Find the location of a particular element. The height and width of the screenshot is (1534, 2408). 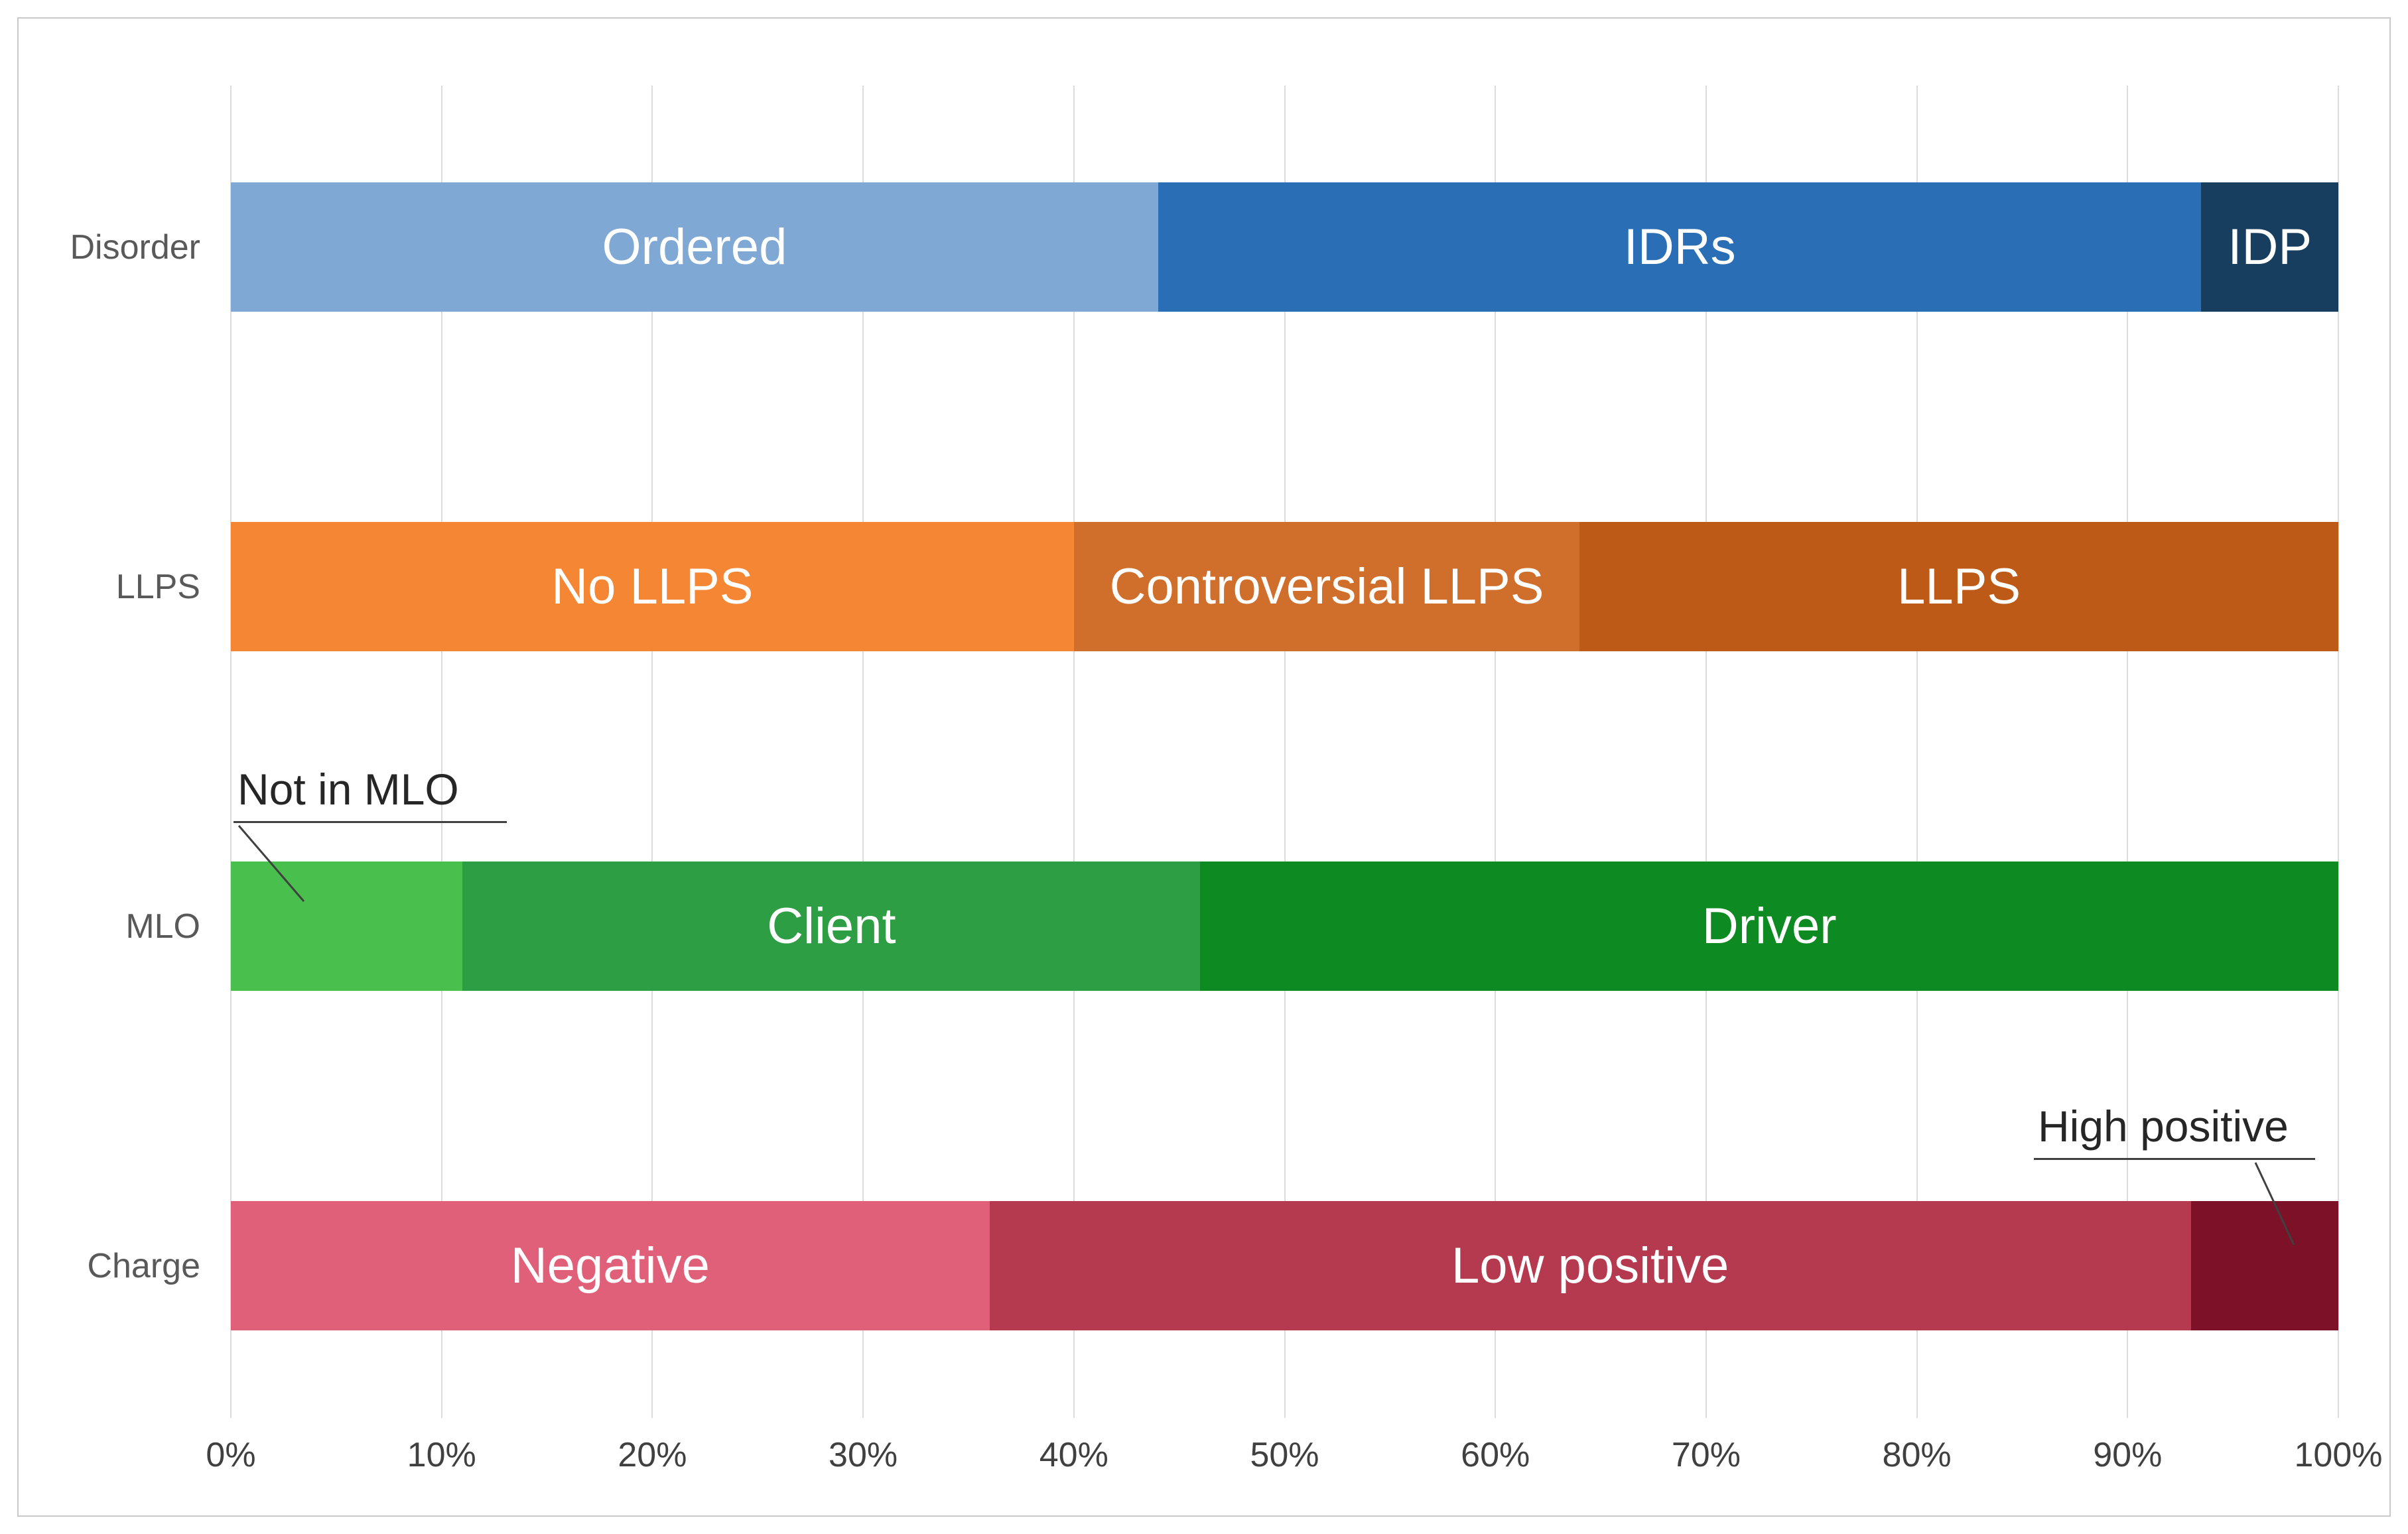

segment-label: Client is located at coordinates (831, 925).